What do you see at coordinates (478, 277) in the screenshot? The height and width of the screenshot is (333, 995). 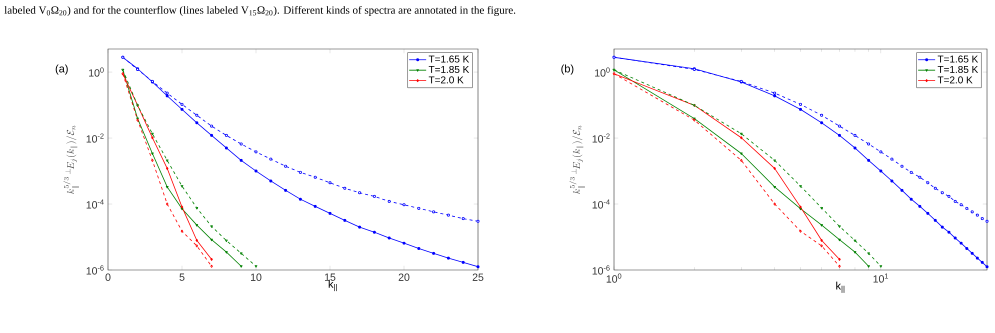 I see `x-tick-label: 25` at bounding box center [478, 277].